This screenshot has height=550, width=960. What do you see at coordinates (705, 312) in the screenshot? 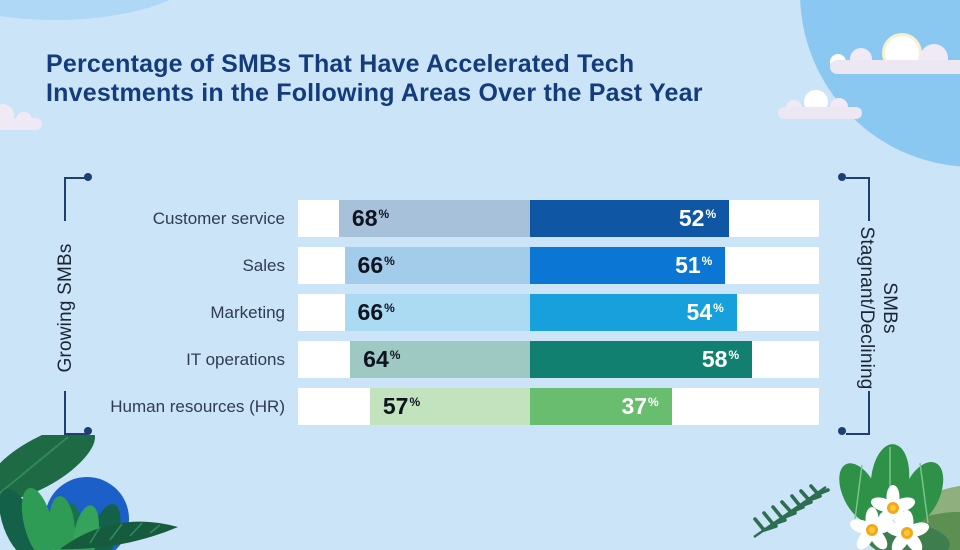
I see `stagnant-value: 54%` at bounding box center [705, 312].